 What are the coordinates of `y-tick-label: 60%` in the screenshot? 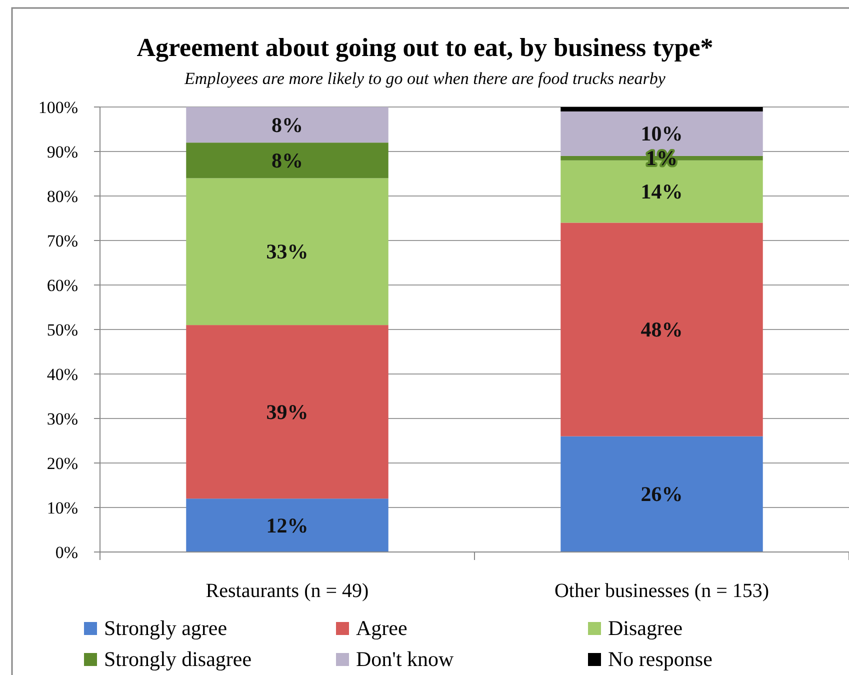 It's located at (62, 285).